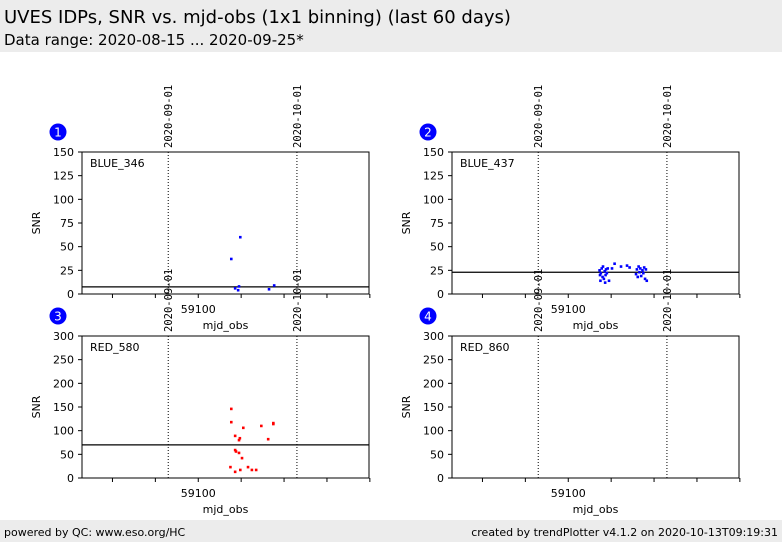 This screenshot has height=542, width=782. What do you see at coordinates (115, 347) in the screenshot?
I see `series-label: RED_580` at bounding box center [115, 347].